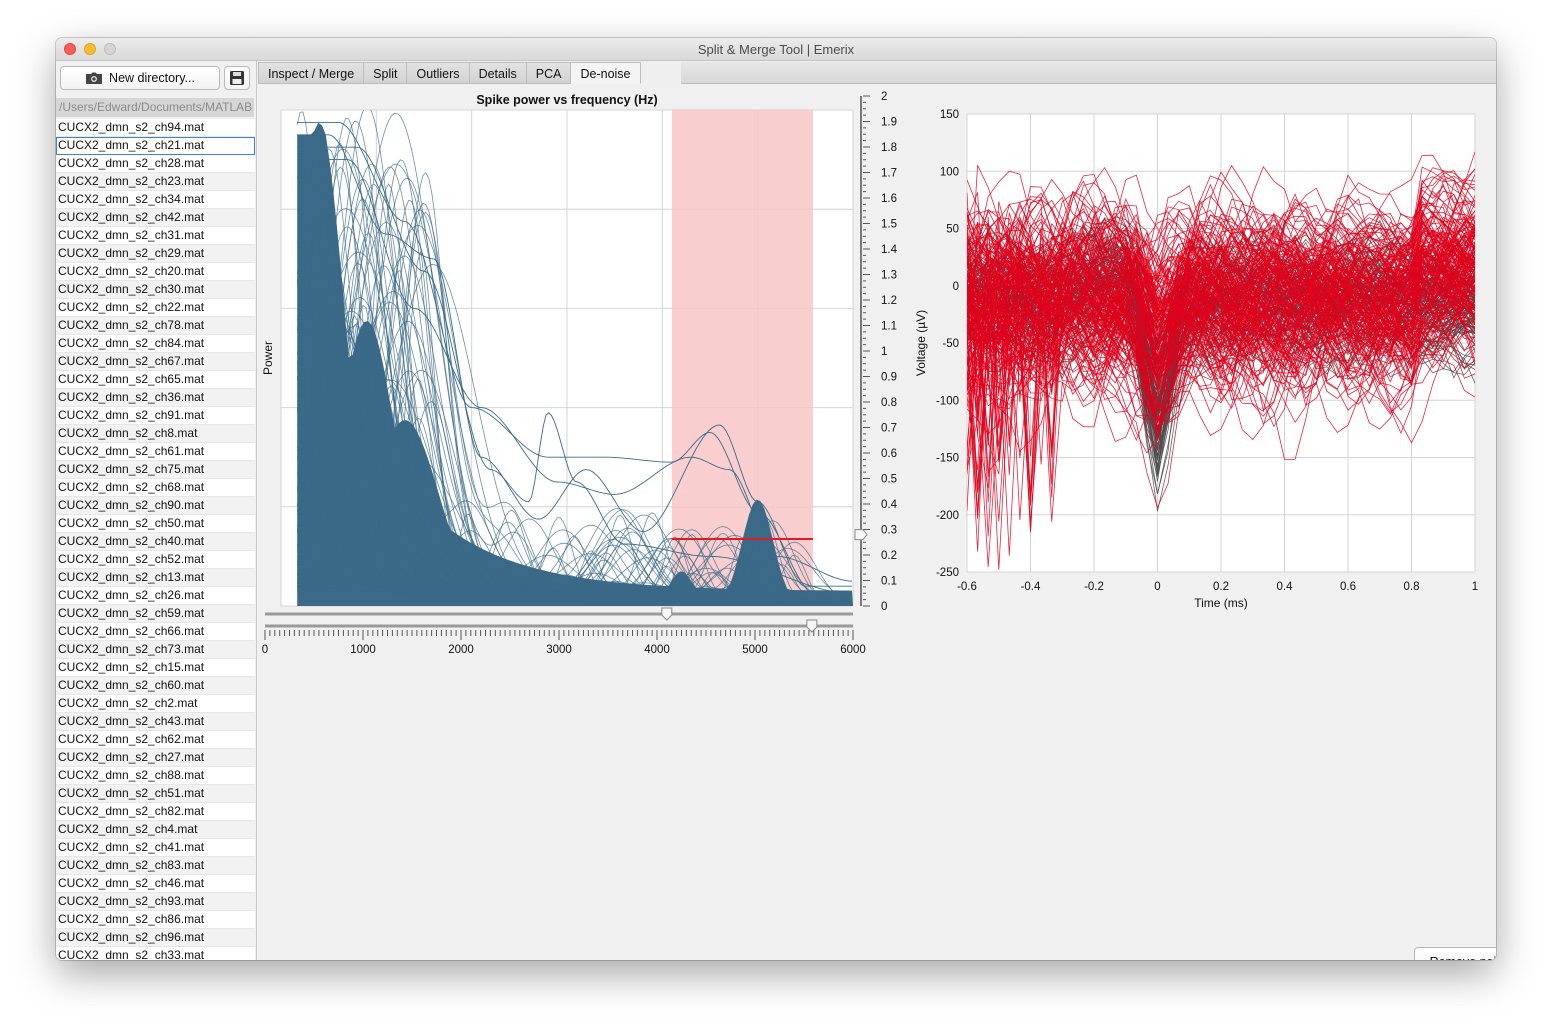 Image resolution: width=1552 pixels, height=1034 pixels. I want to click on maximize-window-button, so click(110, 49).